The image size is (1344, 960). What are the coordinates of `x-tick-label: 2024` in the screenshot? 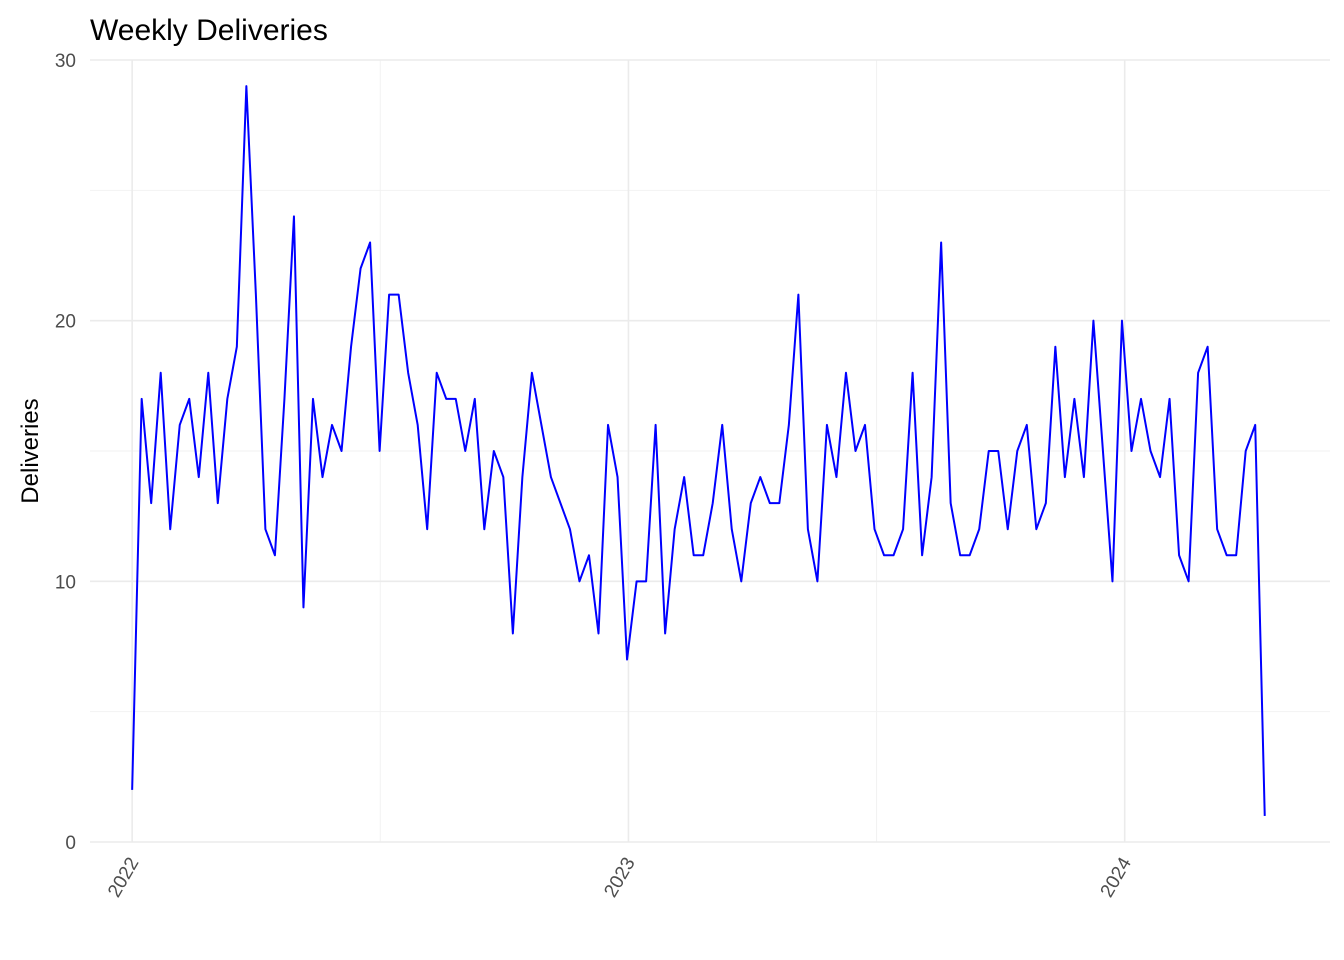 It's located at (1117, 877).